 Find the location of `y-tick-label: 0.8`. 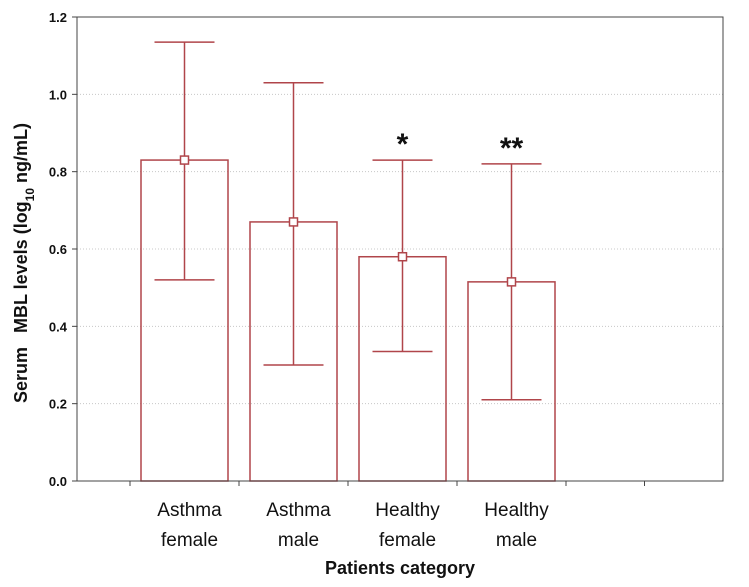

y-tick-label: 0.8 is located at coordinates (58, 172).